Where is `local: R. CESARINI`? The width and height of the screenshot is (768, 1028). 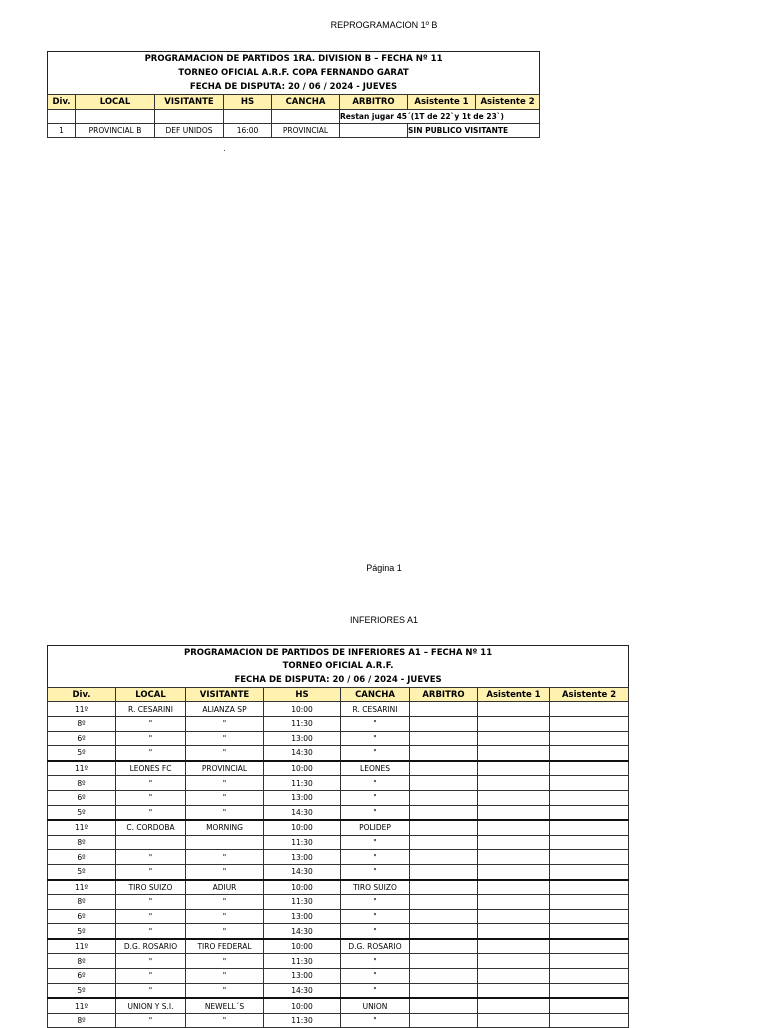 local: R. CESARINI is located at coordinates (150, 709).